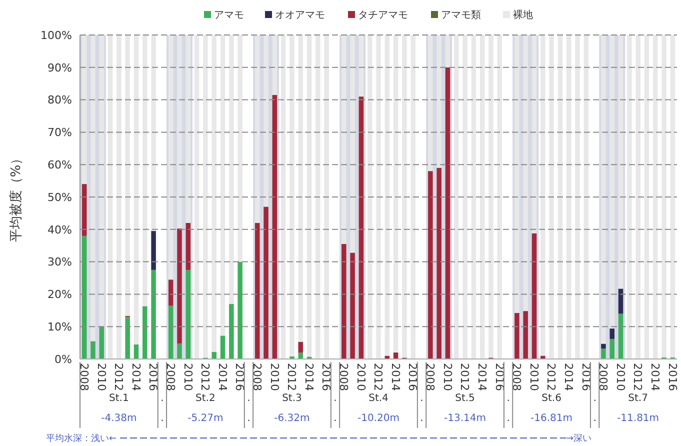 The image size is (681, 446). Describe the element at coordinates (60, 229) in the screenshot. I see `y-tick-label: 40%` at that location.